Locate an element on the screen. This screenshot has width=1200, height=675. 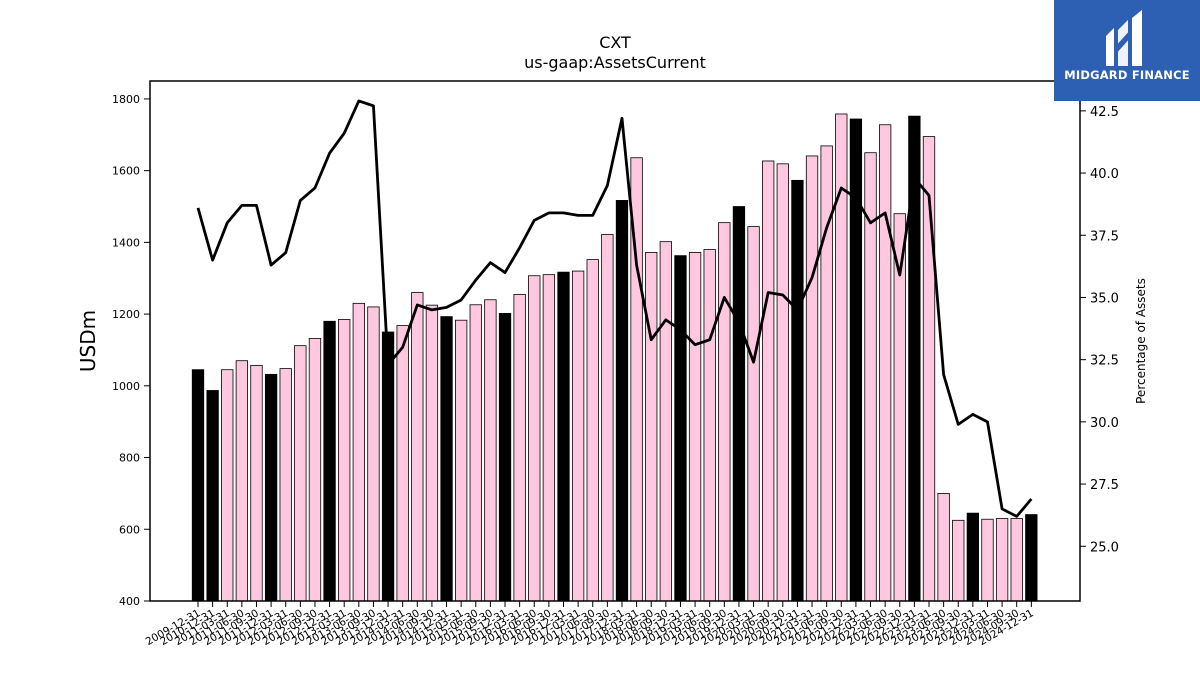
y2-tick-label: 37.5 is located at coordinates (1104, 236).